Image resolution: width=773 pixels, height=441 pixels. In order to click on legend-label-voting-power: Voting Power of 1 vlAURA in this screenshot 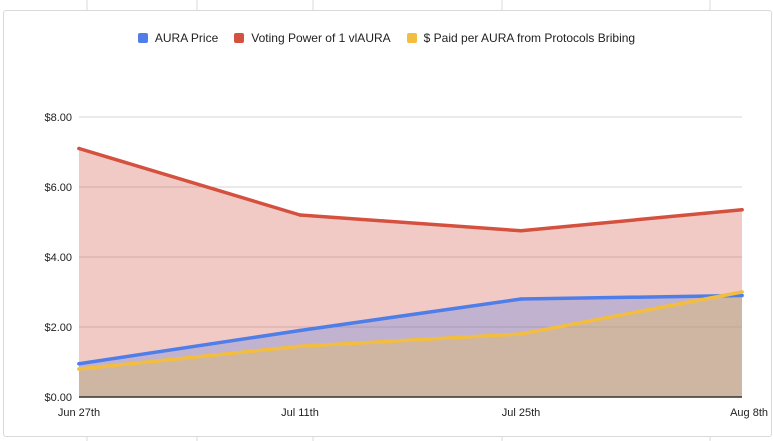, I will do `click(321, 38)`.